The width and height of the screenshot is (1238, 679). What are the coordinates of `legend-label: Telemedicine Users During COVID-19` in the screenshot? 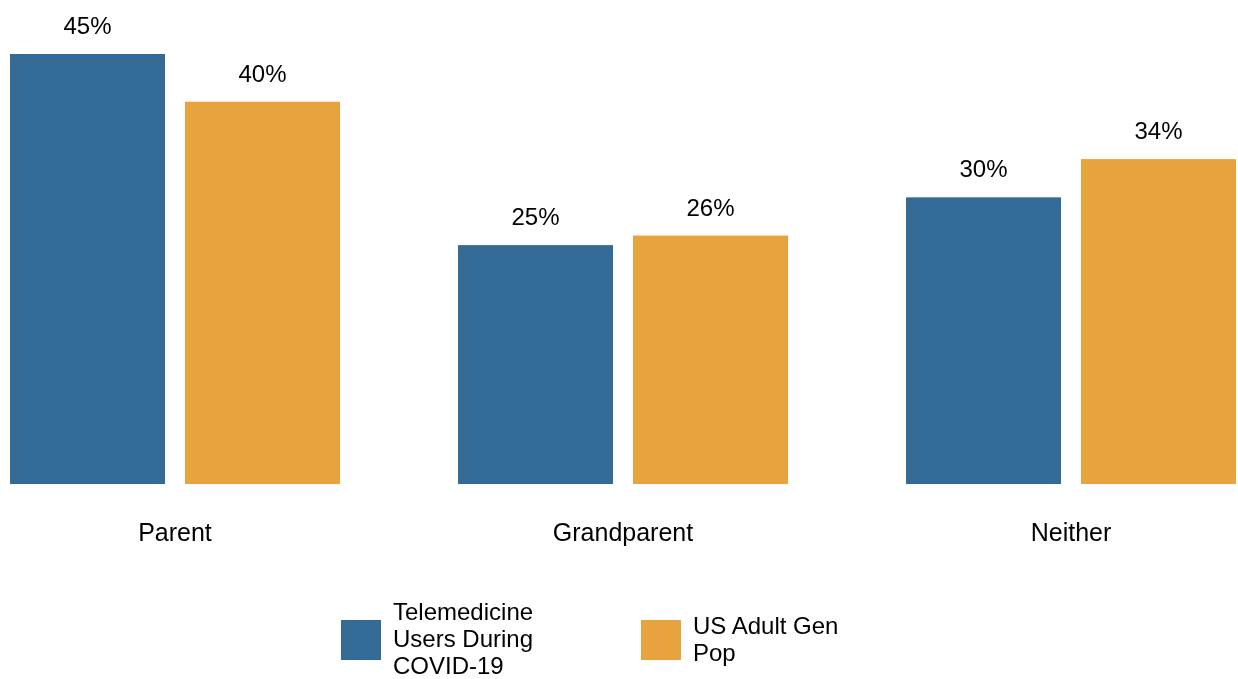 It's located at (463, 638).